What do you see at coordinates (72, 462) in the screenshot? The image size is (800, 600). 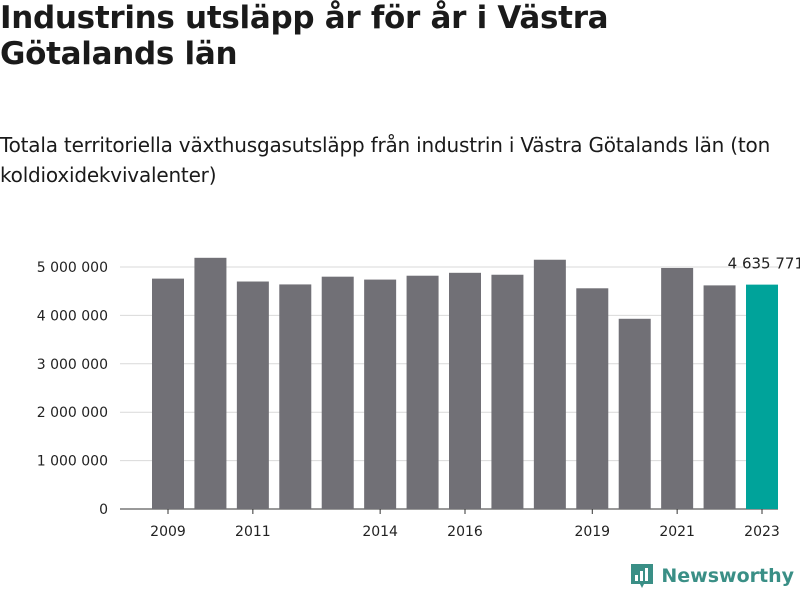 I see `y-tick-label: 1 000 000` at bounding box center [72, 462].